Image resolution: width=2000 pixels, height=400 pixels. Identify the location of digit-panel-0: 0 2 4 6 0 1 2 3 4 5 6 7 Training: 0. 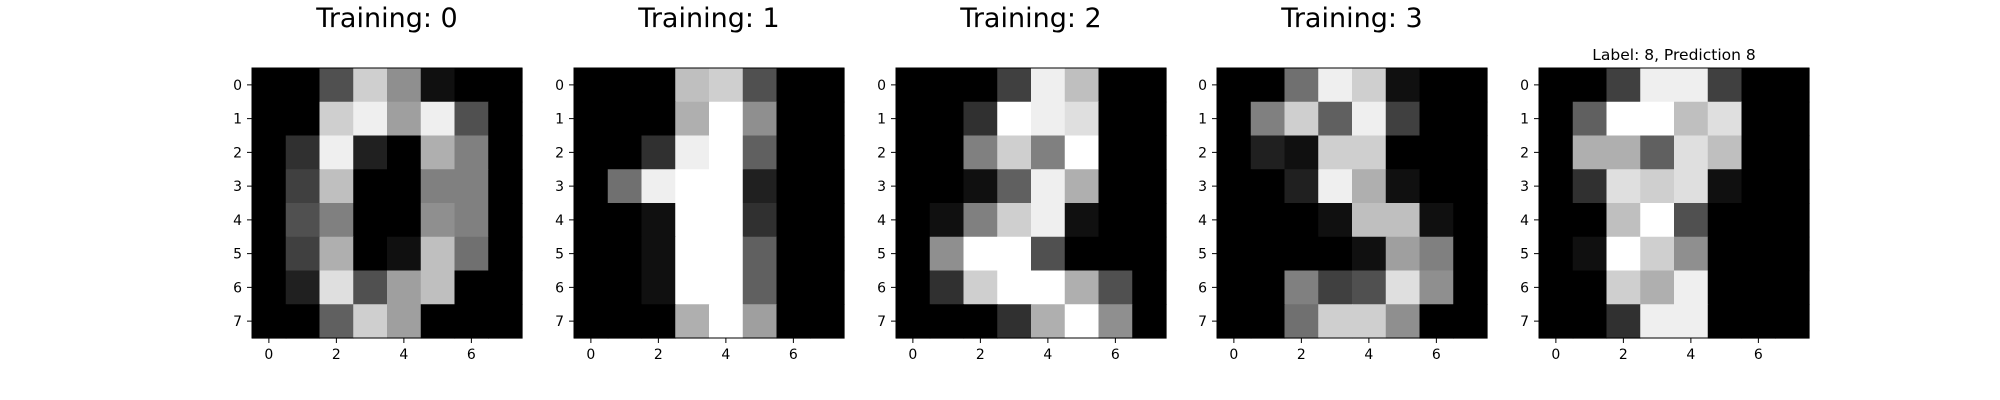
(378, 183).